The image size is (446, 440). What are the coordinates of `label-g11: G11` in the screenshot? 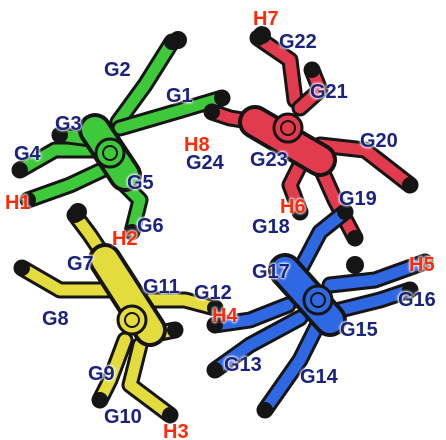 It's located at (161, 287).